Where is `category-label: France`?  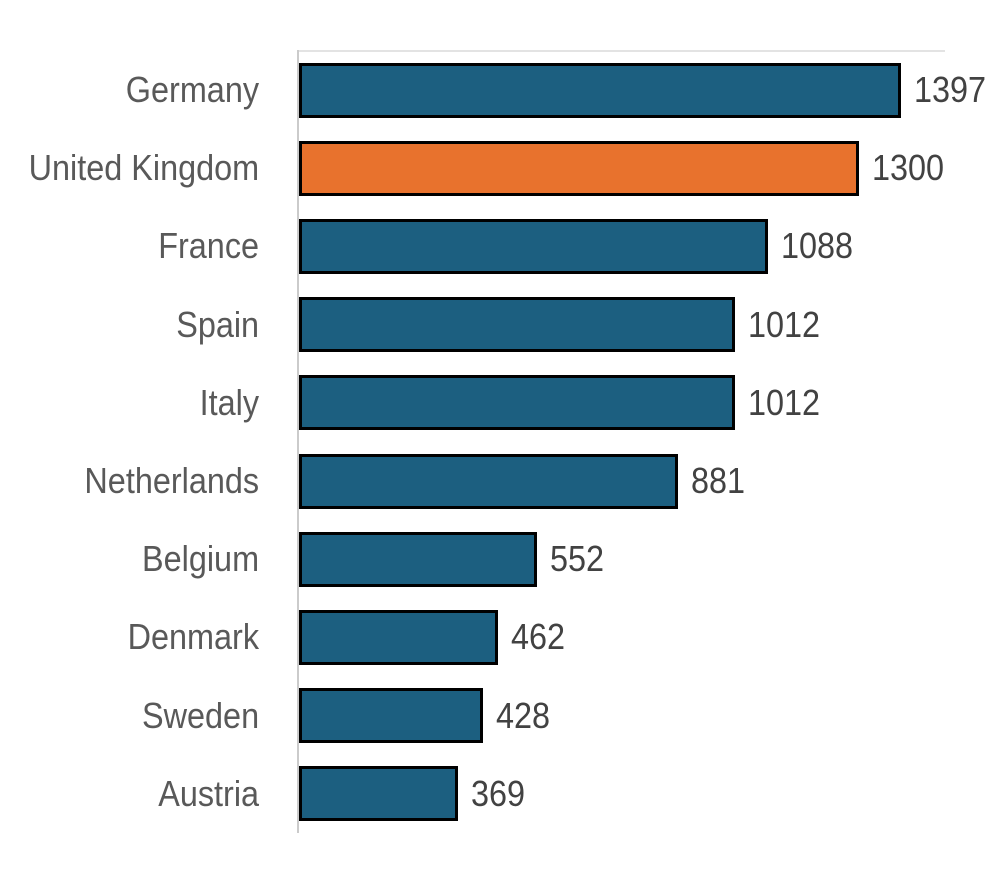 category-label: France is located at coordinates (208, 246).